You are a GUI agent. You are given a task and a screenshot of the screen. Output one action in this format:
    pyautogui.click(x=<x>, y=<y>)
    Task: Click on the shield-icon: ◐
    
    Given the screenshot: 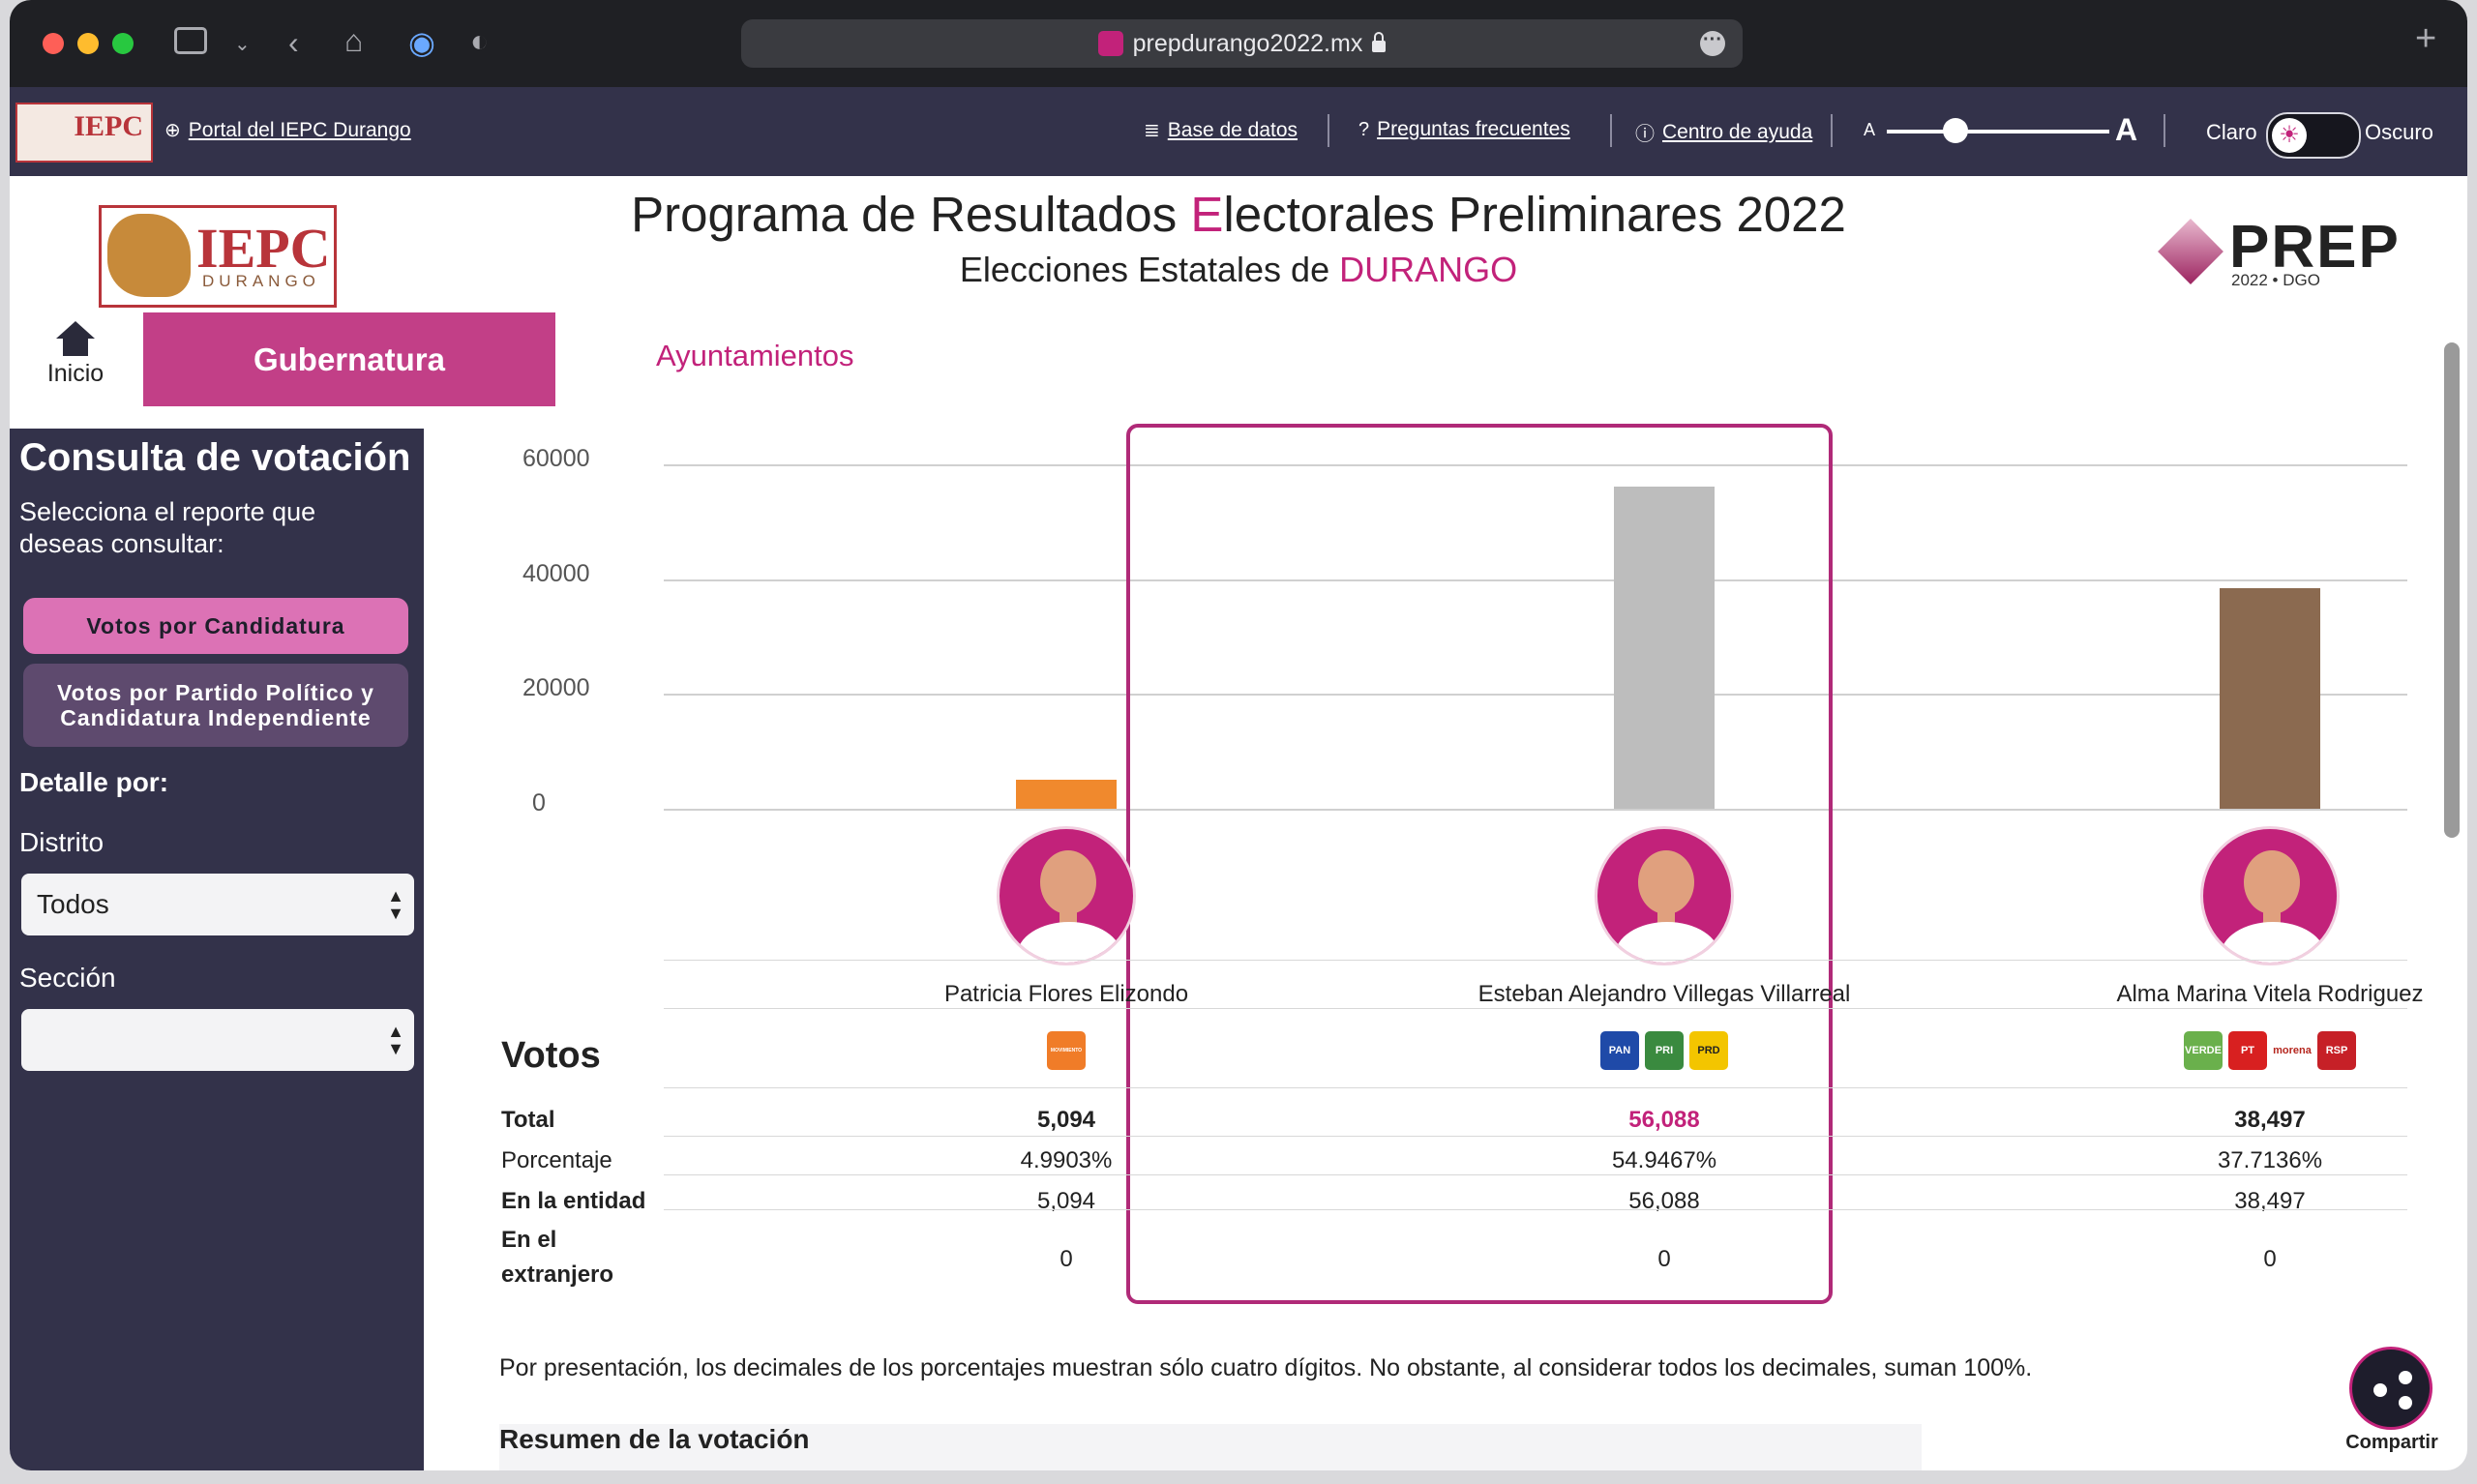 What is the action you would take?
    pyautogui.click(x=480, y=40)
    